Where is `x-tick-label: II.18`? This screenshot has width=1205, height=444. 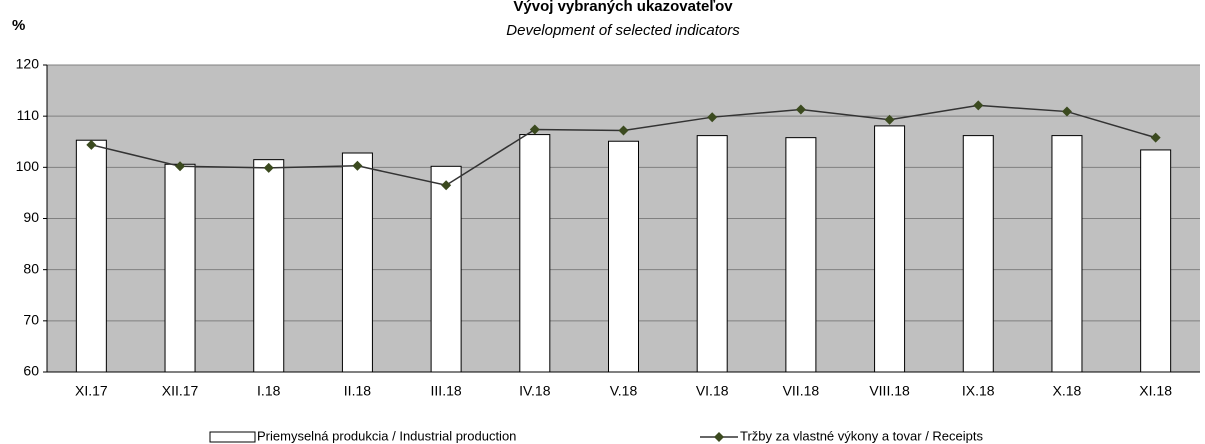 x-tick-label: II.18 is located at coordinates (357, 391).